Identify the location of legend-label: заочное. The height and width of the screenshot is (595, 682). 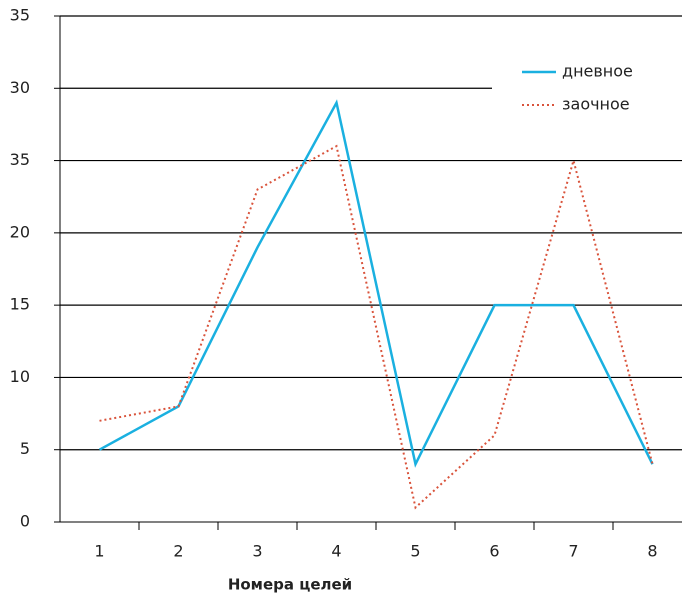
(596, 104).